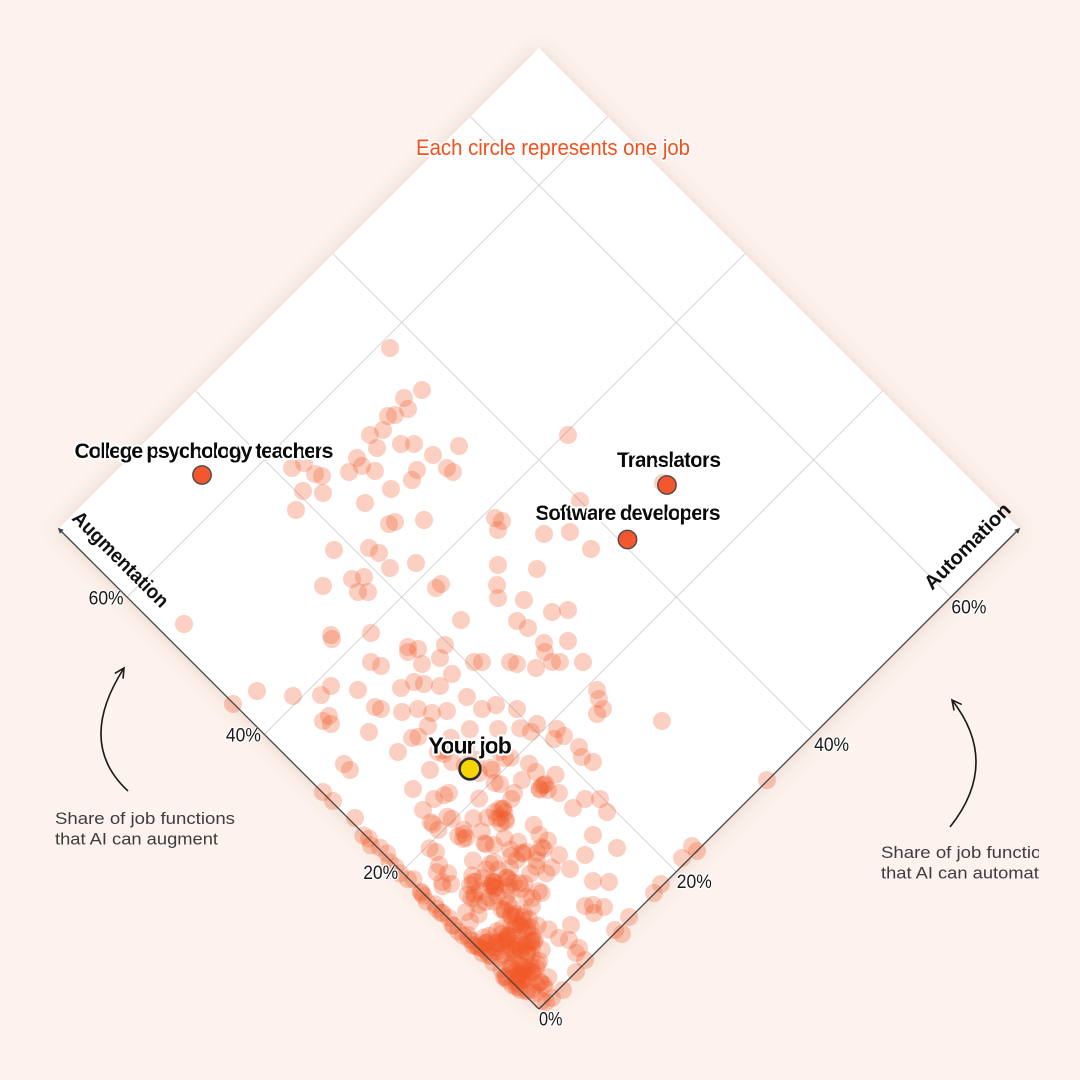 Image resolution: width=1080 pixels, height=1080 pixels. What do you see at coordinates (470, 746) in the screenshot?
I see `svg-text: Your job` at bounding box center [470, 746].